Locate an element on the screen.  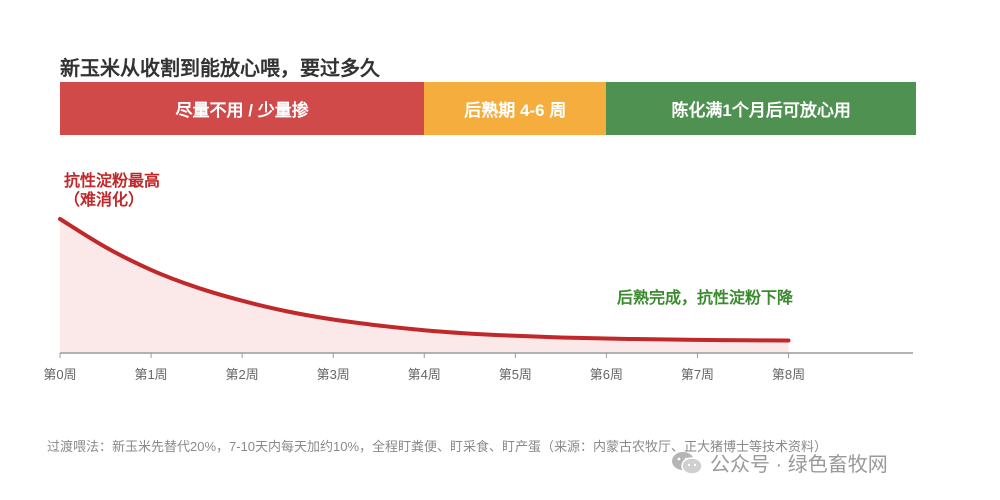
x-tick-label-3: 第3周 is located at coordinates (333, 374).